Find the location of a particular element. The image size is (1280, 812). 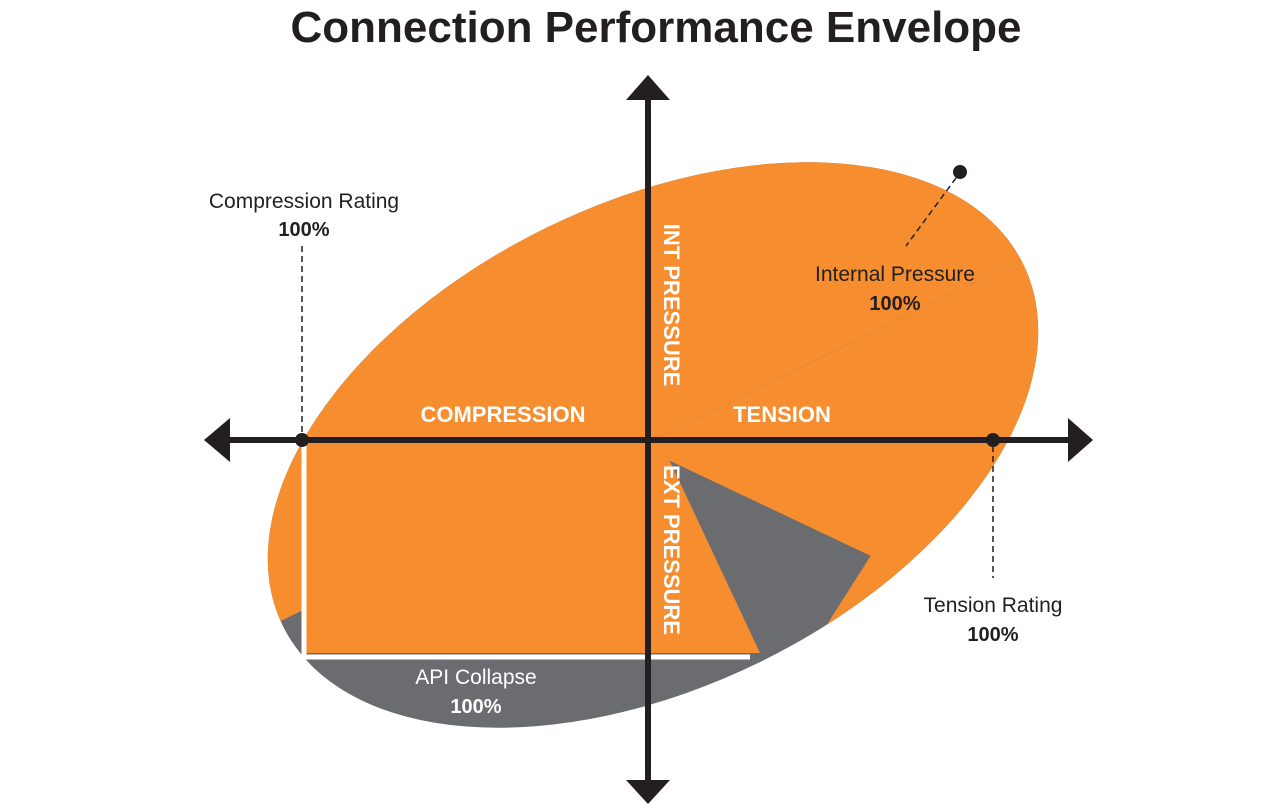

tension-rating-point is located at coordinates (993, 440).